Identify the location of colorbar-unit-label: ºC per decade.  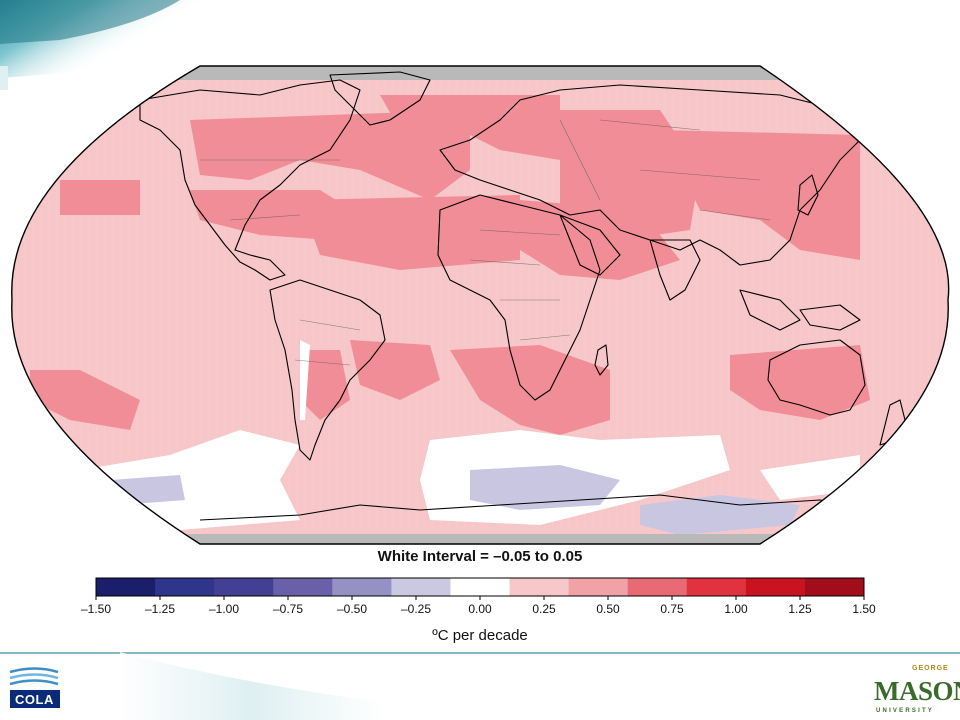
(480, 635).